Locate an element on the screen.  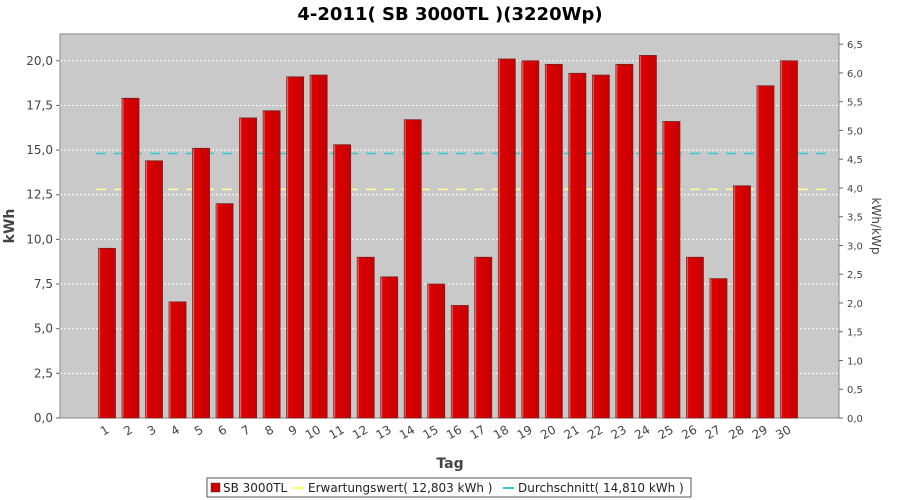
y2-tick-label: 2,5 is located at coordinates (855, 275).